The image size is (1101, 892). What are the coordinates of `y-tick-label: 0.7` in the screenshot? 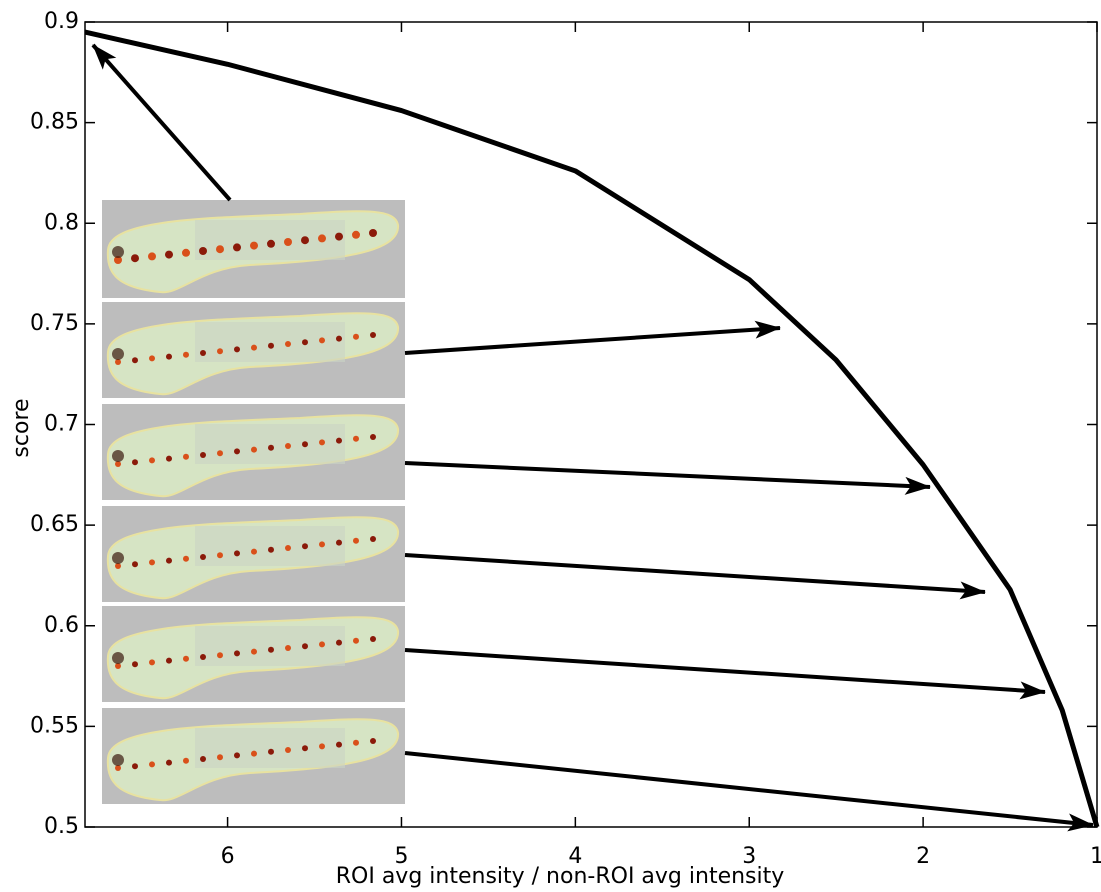 It's located at (61, 424).